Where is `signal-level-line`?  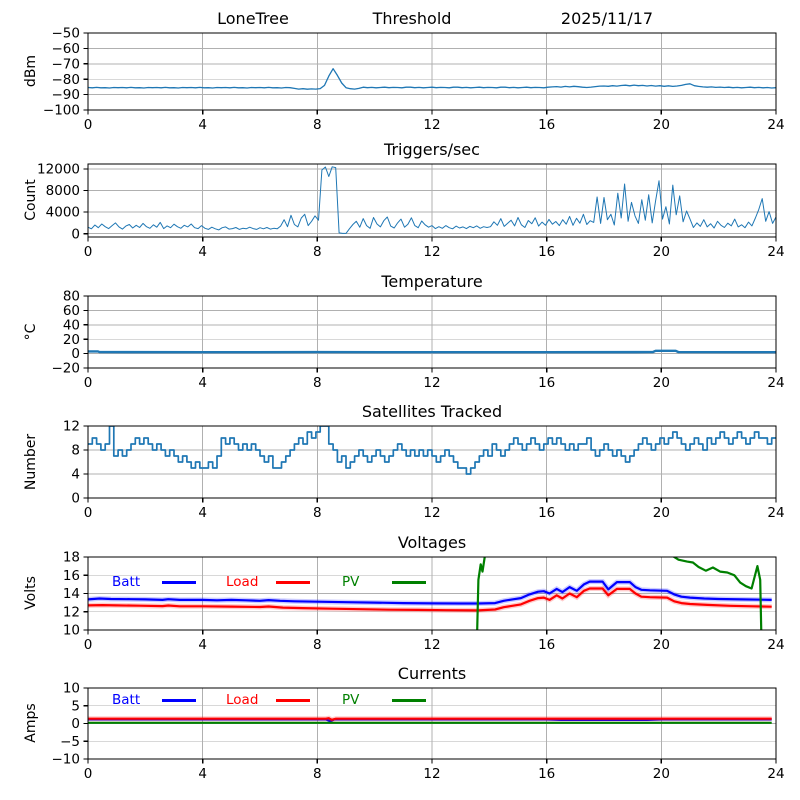
signal-level-line is located at coordinates (432, 79).